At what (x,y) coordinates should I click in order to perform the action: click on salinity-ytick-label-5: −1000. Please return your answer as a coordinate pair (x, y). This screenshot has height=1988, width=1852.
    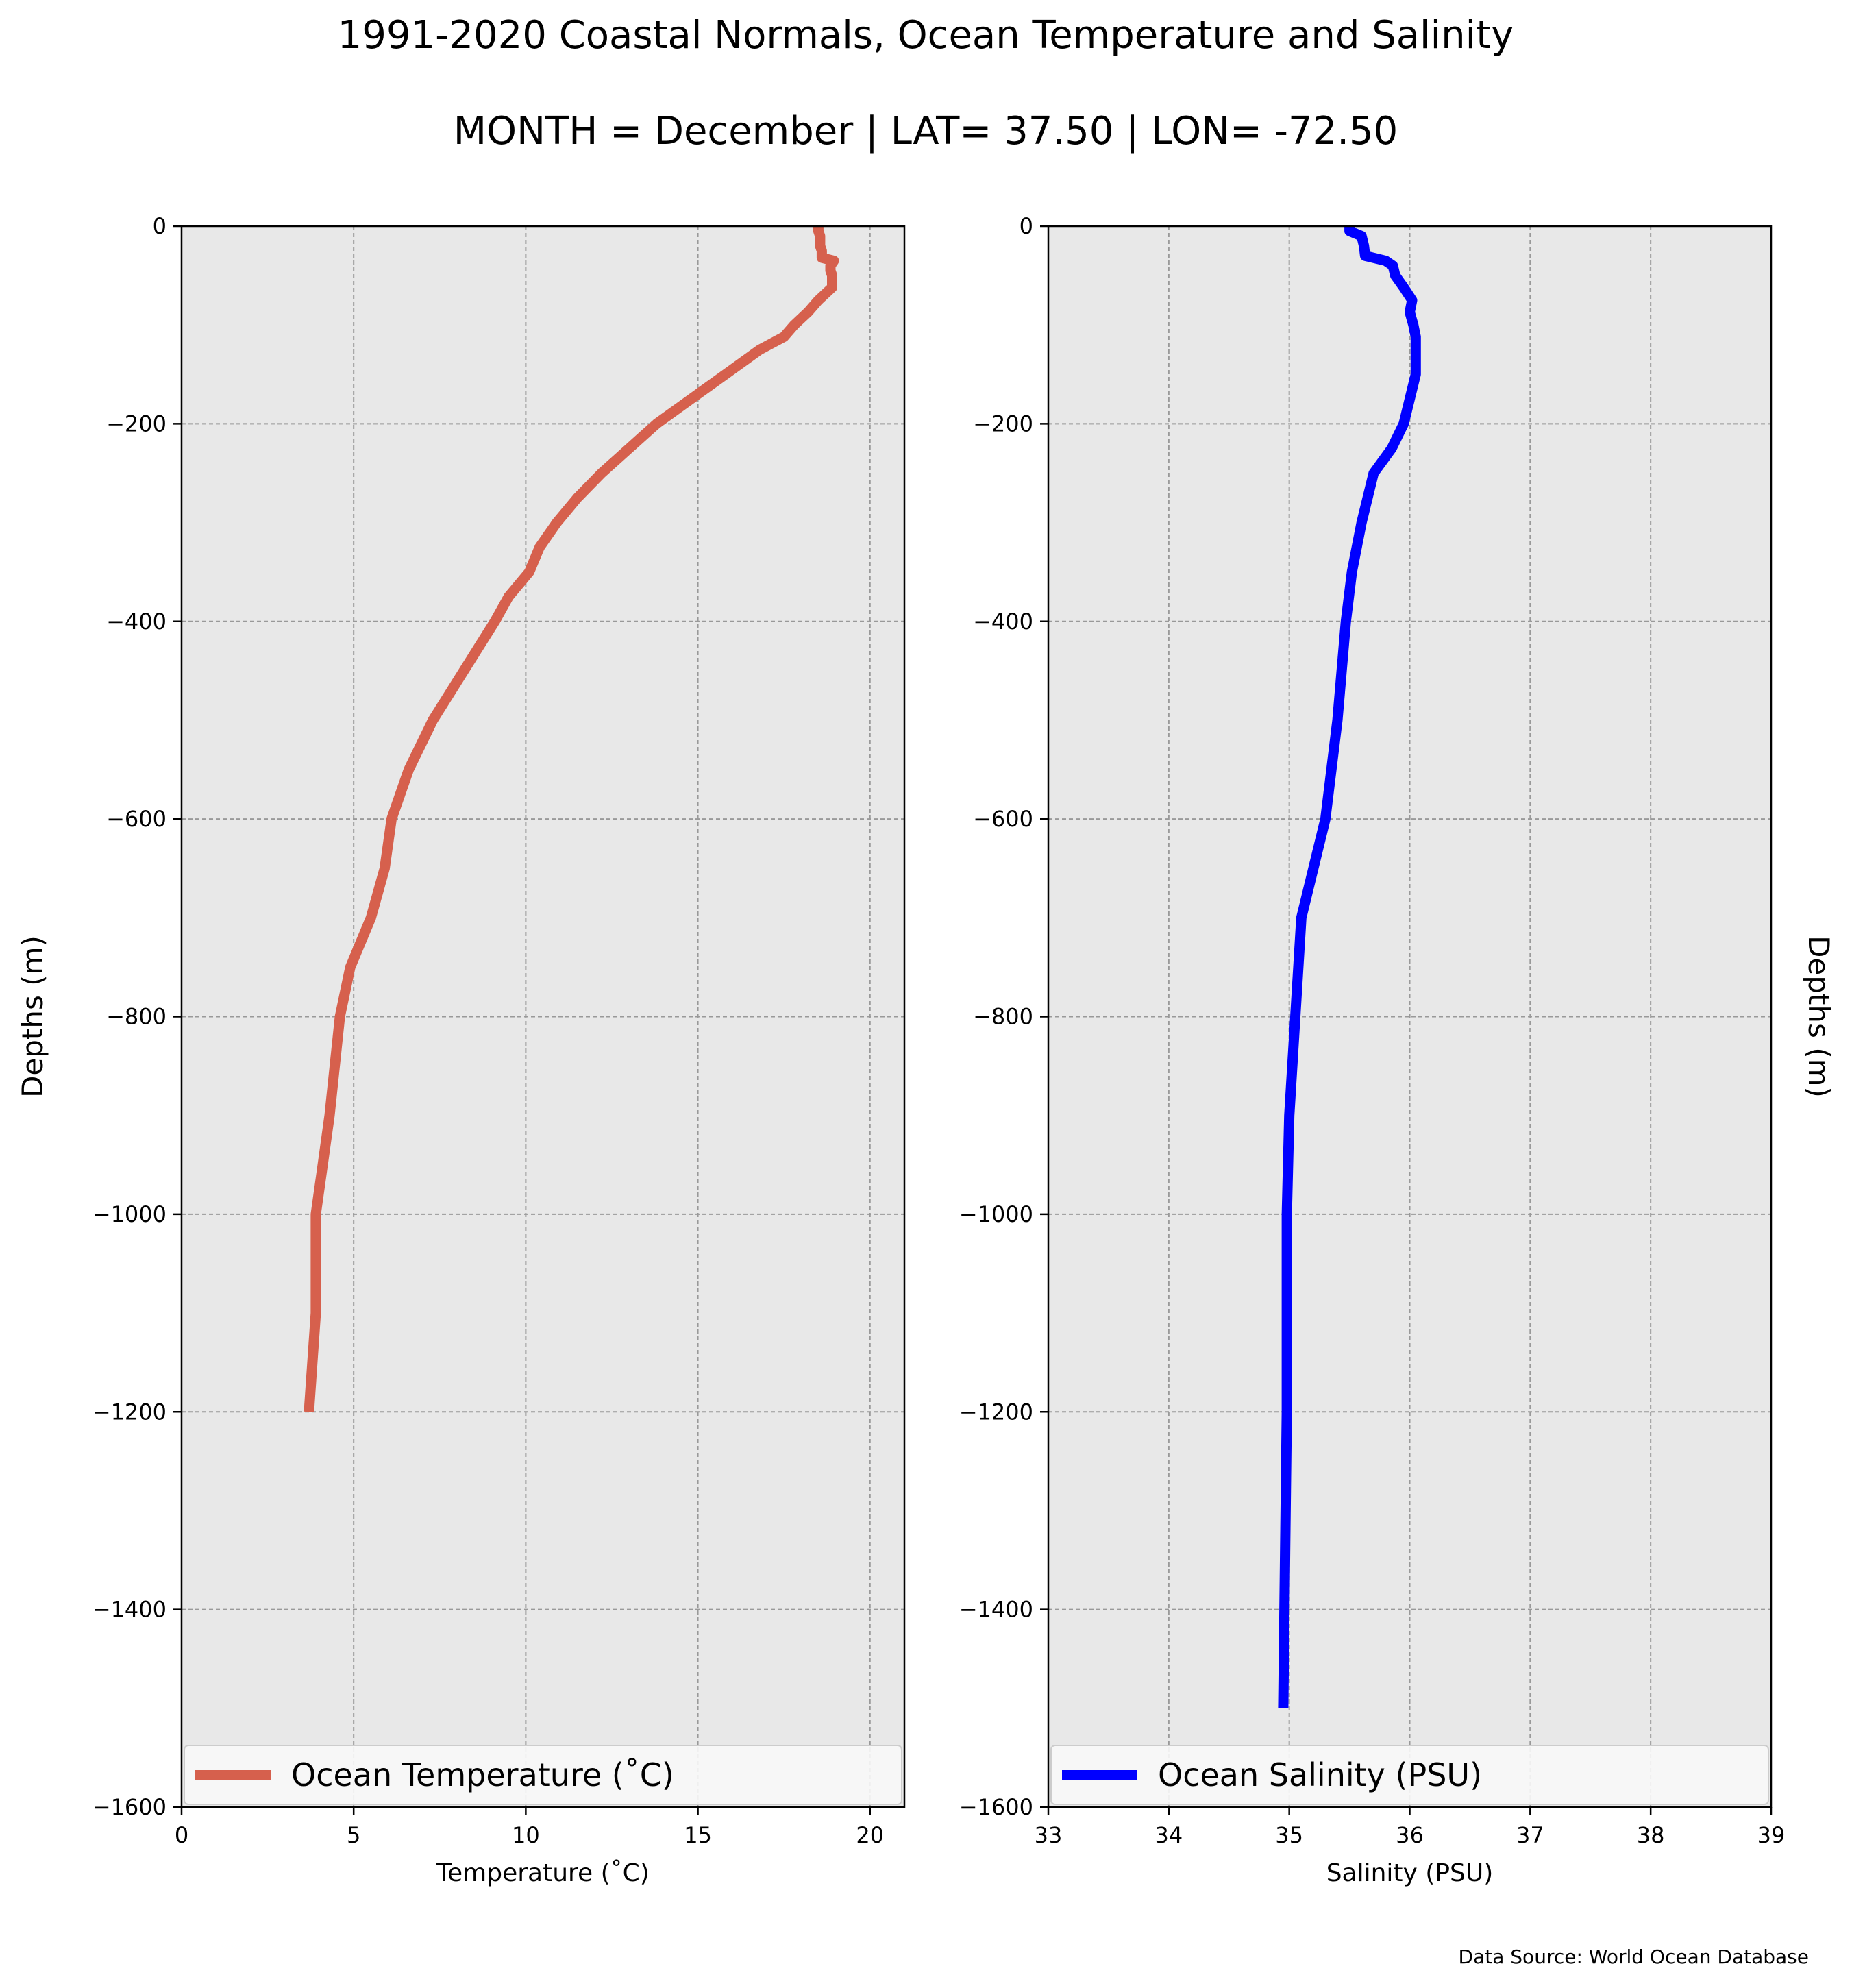
    Looking at the image, I should click on (996, 1214).